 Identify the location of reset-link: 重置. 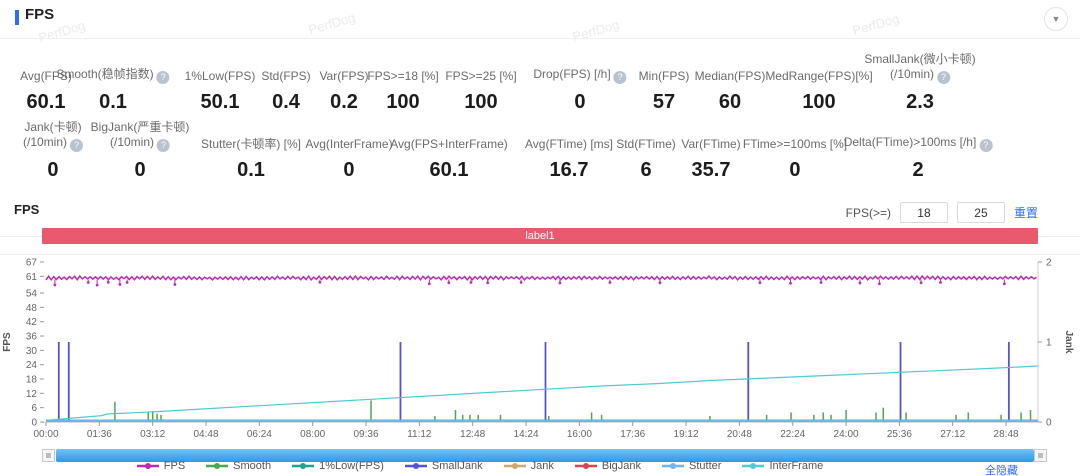
(1025, 213).